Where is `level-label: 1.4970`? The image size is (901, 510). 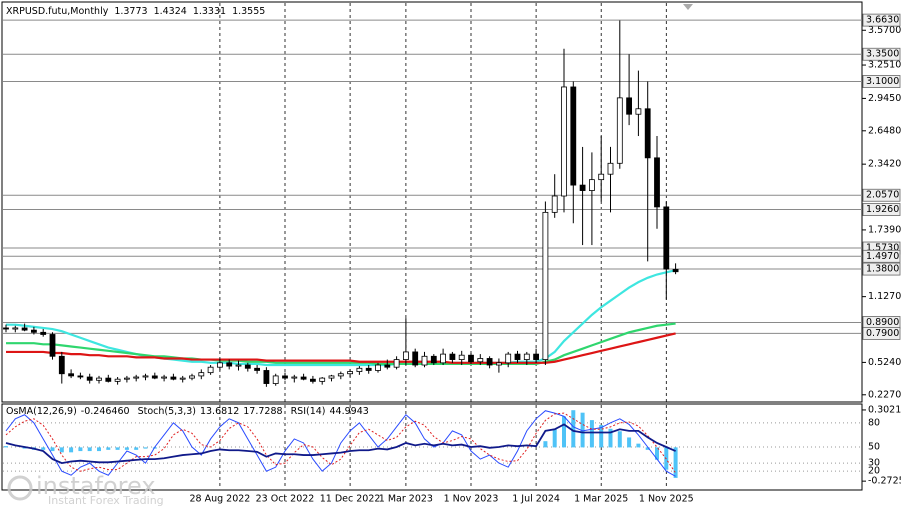
level-label: 1.4970 is located at coordinates (882, 256).